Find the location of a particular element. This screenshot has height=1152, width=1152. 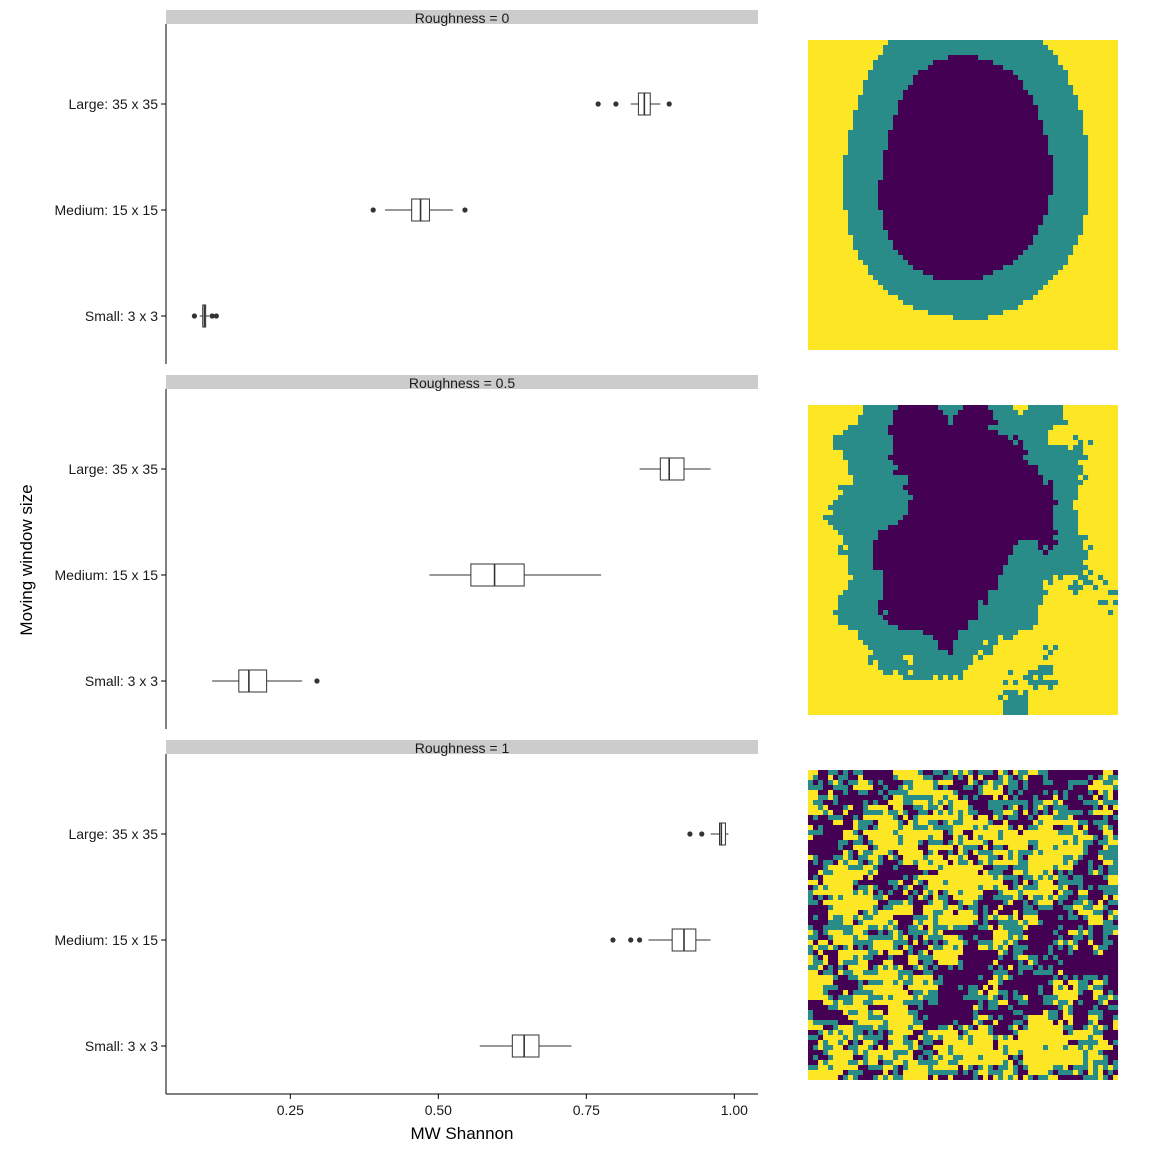

x-tick-label: 0.75 is located at coordinates (586, 1110).